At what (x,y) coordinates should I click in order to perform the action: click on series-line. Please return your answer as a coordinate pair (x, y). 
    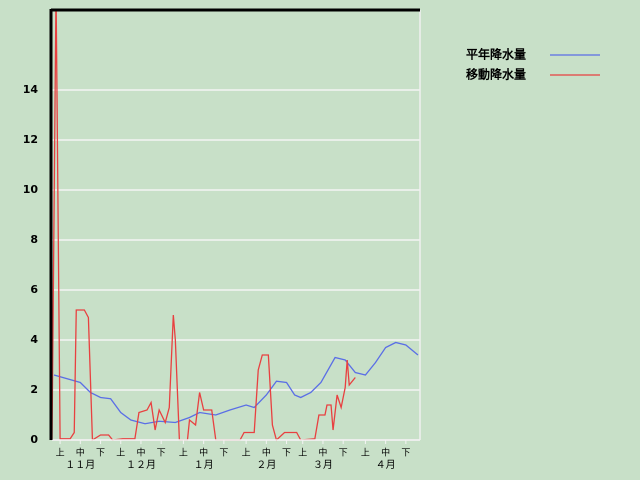
    Looking at the image, I should click on (236, 383).